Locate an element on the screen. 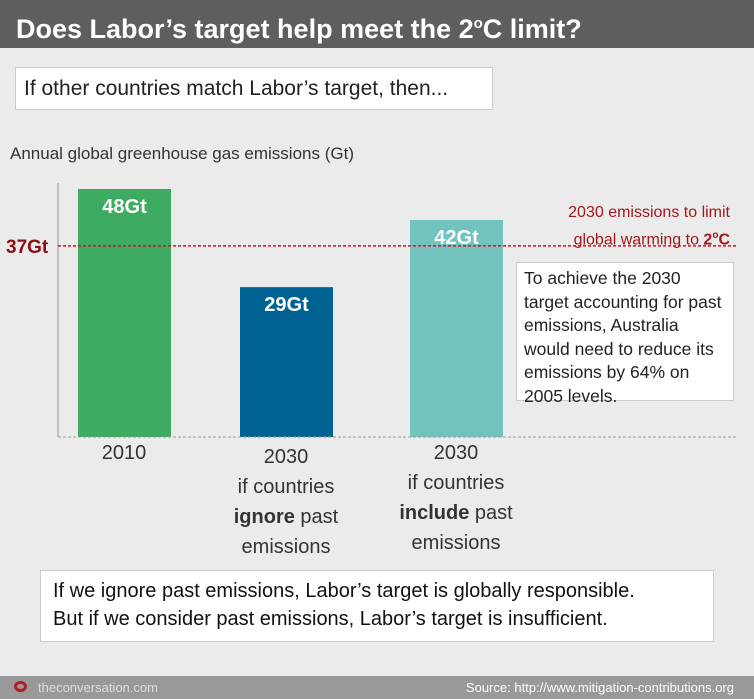 This screenshot has width=754, height=699. bar-value-label-2: 42Gt is located at coordinates (456, 238).